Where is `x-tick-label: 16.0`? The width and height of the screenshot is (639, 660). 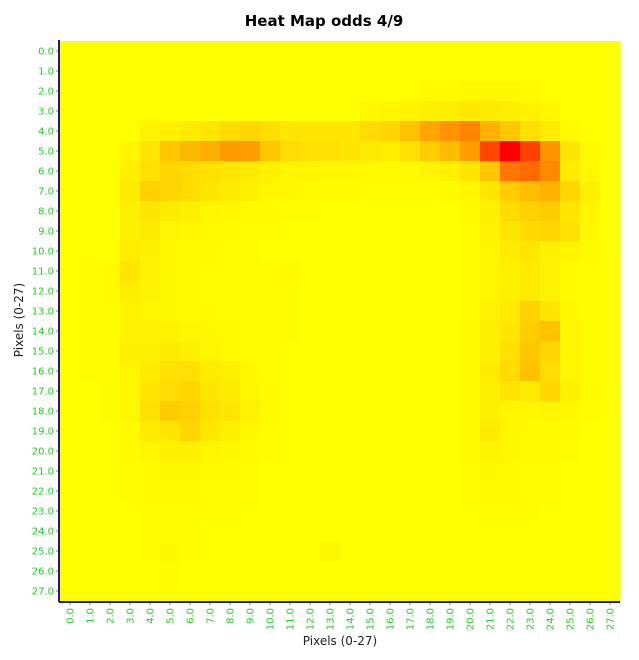
x-tick-label: 16.0 is located at coordinates (391, 619).